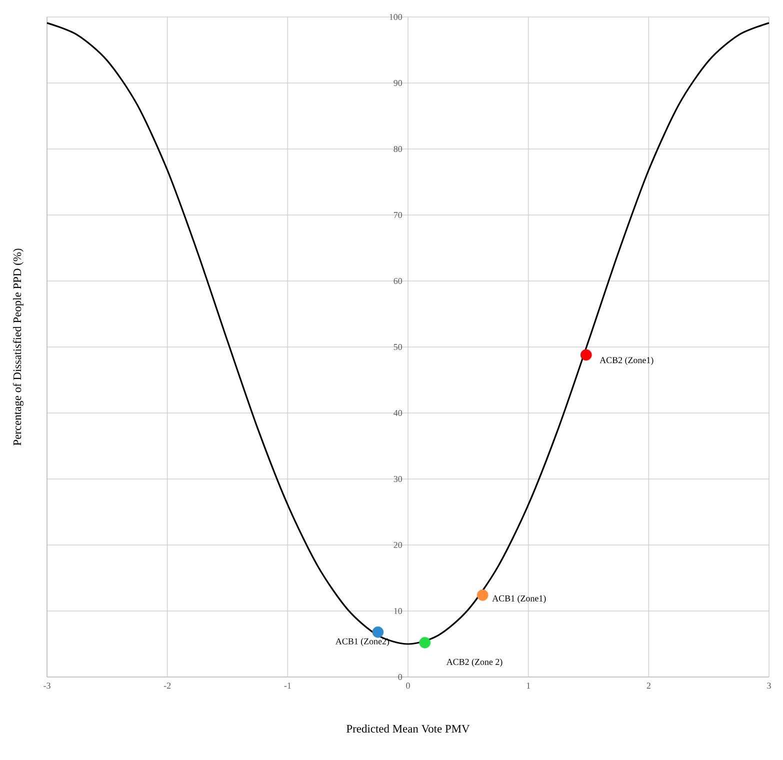  Describe the element at coordinates (398, 479) in the screenshot. I see `y-tick-label: 30` at that location.